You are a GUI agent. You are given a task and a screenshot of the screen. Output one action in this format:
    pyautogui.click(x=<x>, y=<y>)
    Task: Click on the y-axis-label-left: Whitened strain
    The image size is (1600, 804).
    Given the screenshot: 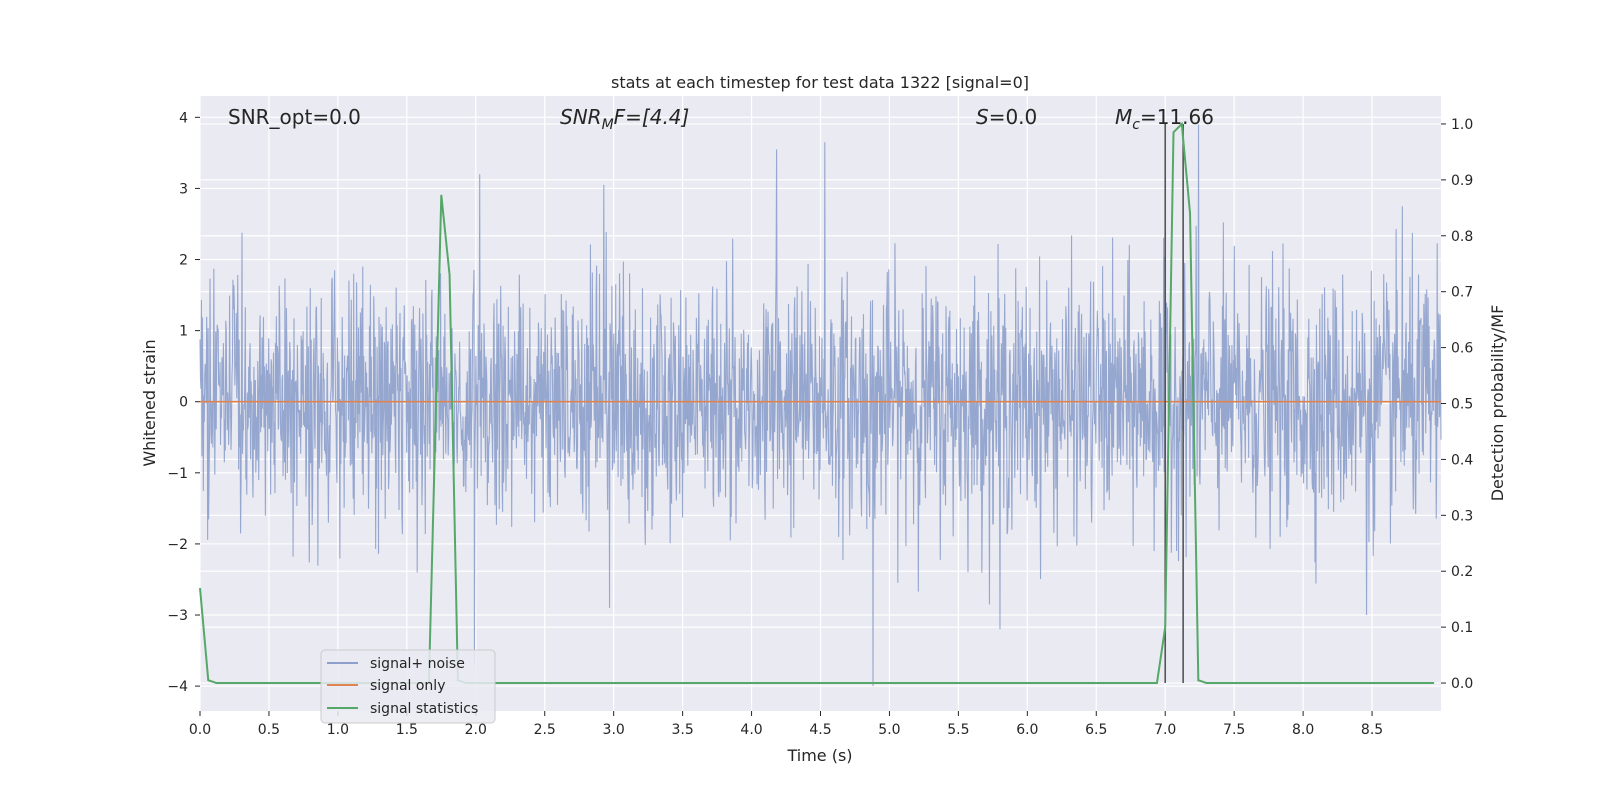 What is the action you would take?
    pyautogui.click(x=149, y=402)
    